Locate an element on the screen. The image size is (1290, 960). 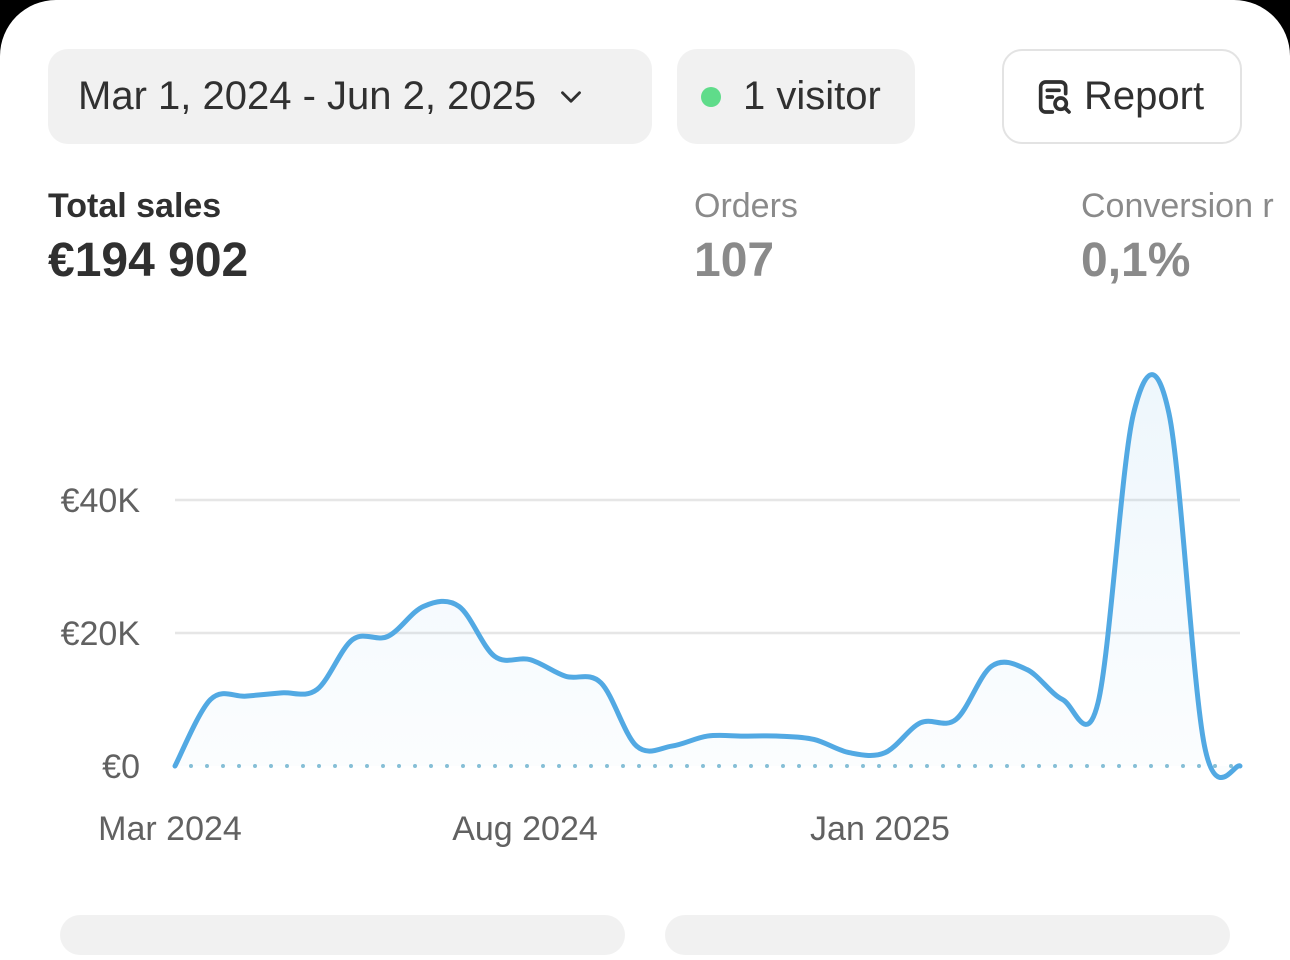
metric-conversion-rate: Conversion r 0,1% is located at coordinates (1177, 237).